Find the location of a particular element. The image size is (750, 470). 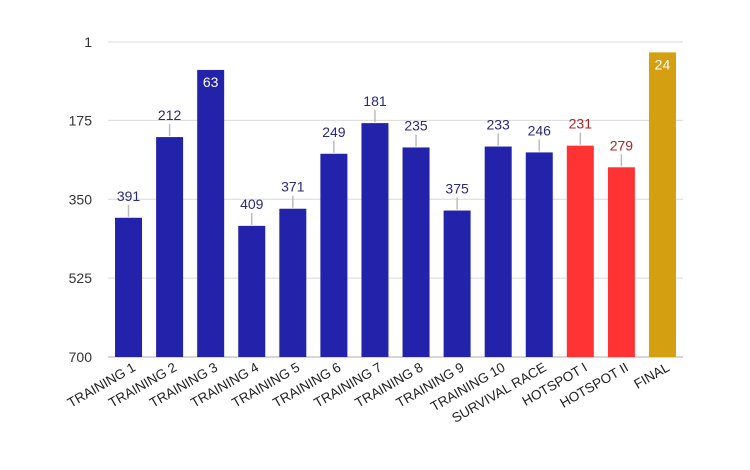

data-label: 375 is located at coordinates (457, 189).